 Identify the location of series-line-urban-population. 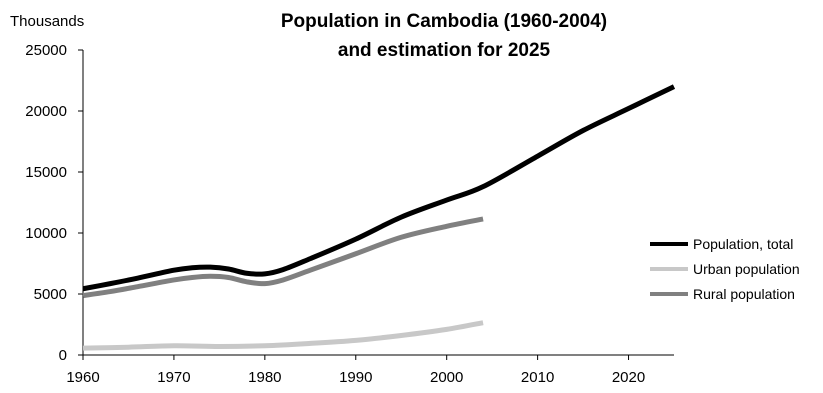
(283, 335).